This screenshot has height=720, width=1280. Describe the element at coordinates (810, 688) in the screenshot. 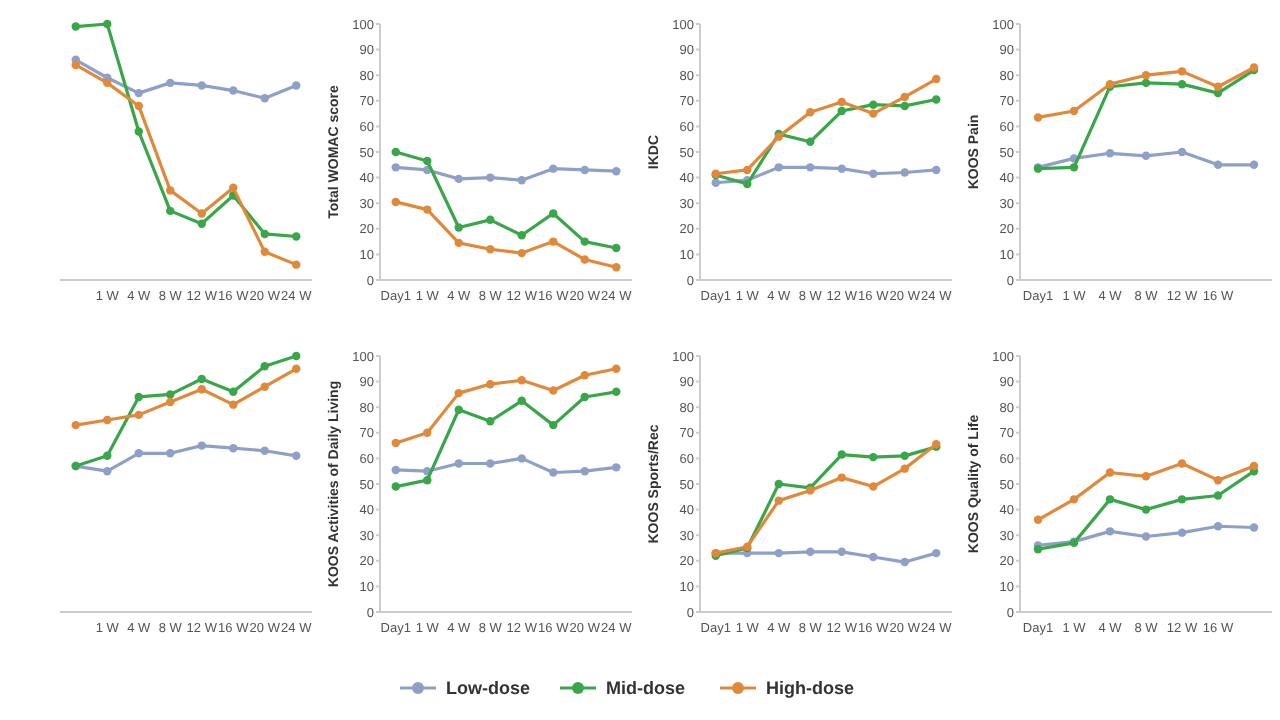

I see `legend-label: High-dose` at that location.